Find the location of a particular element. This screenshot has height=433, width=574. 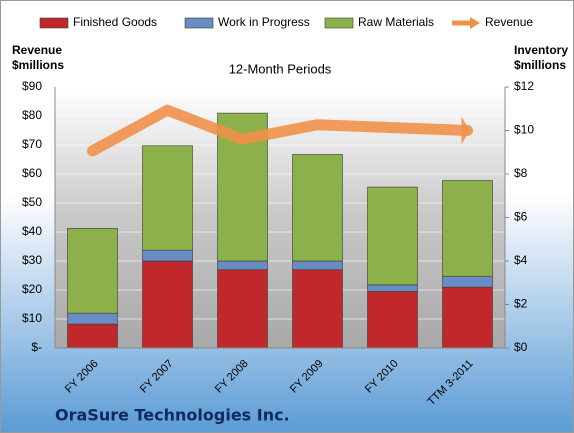

y-tick-label: $70 is located at coordinates (32, 144).